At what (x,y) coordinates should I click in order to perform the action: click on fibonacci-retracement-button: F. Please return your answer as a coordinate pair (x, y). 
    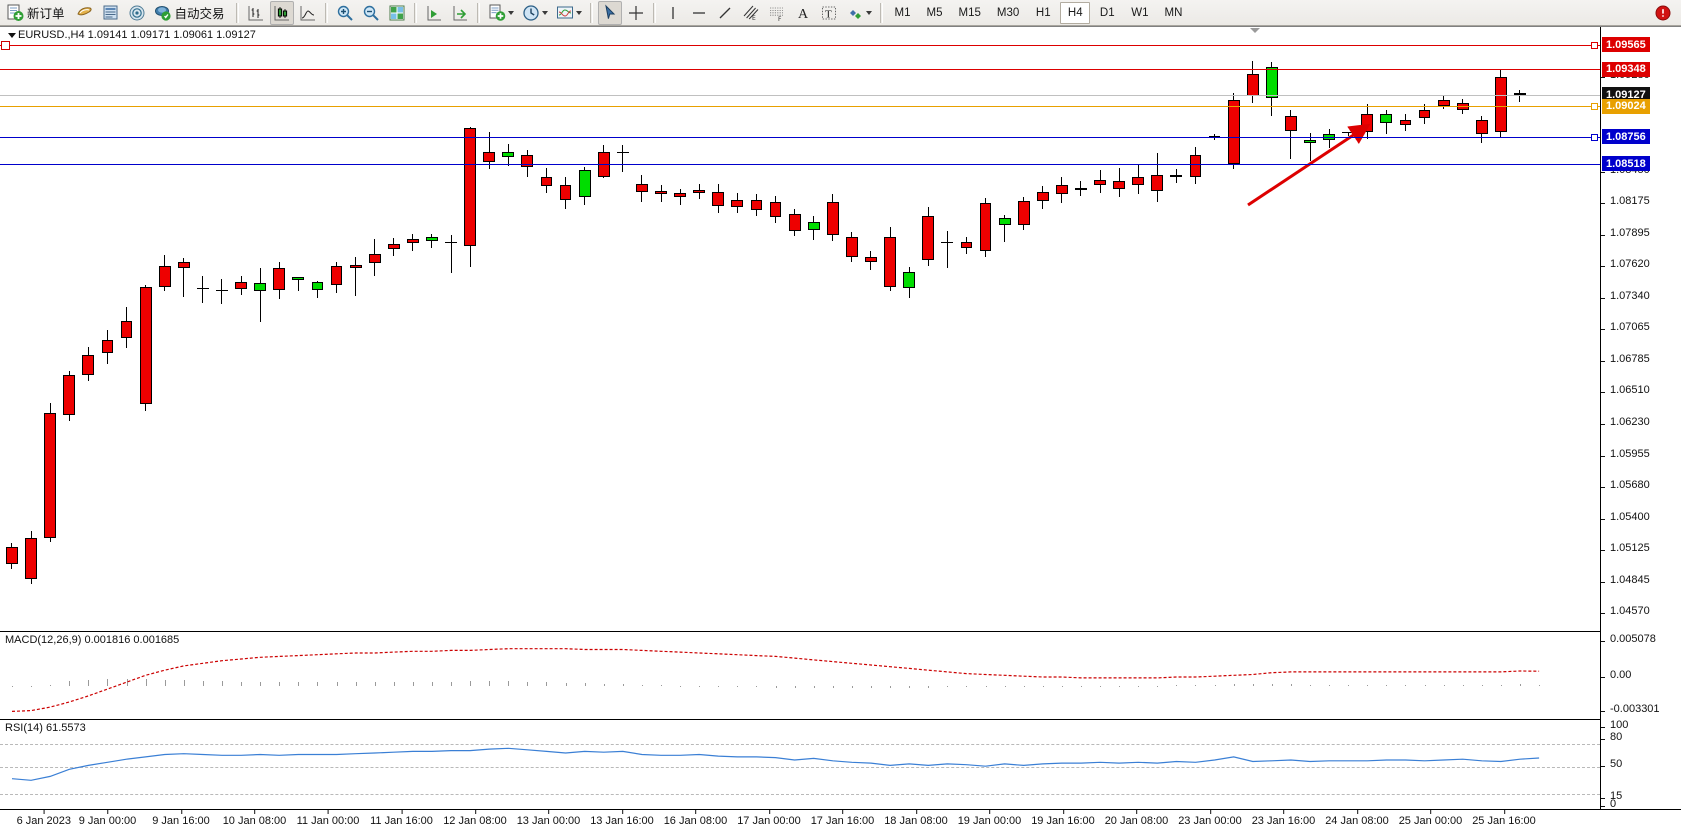
    Looking at the image, I should click on (777, 13).